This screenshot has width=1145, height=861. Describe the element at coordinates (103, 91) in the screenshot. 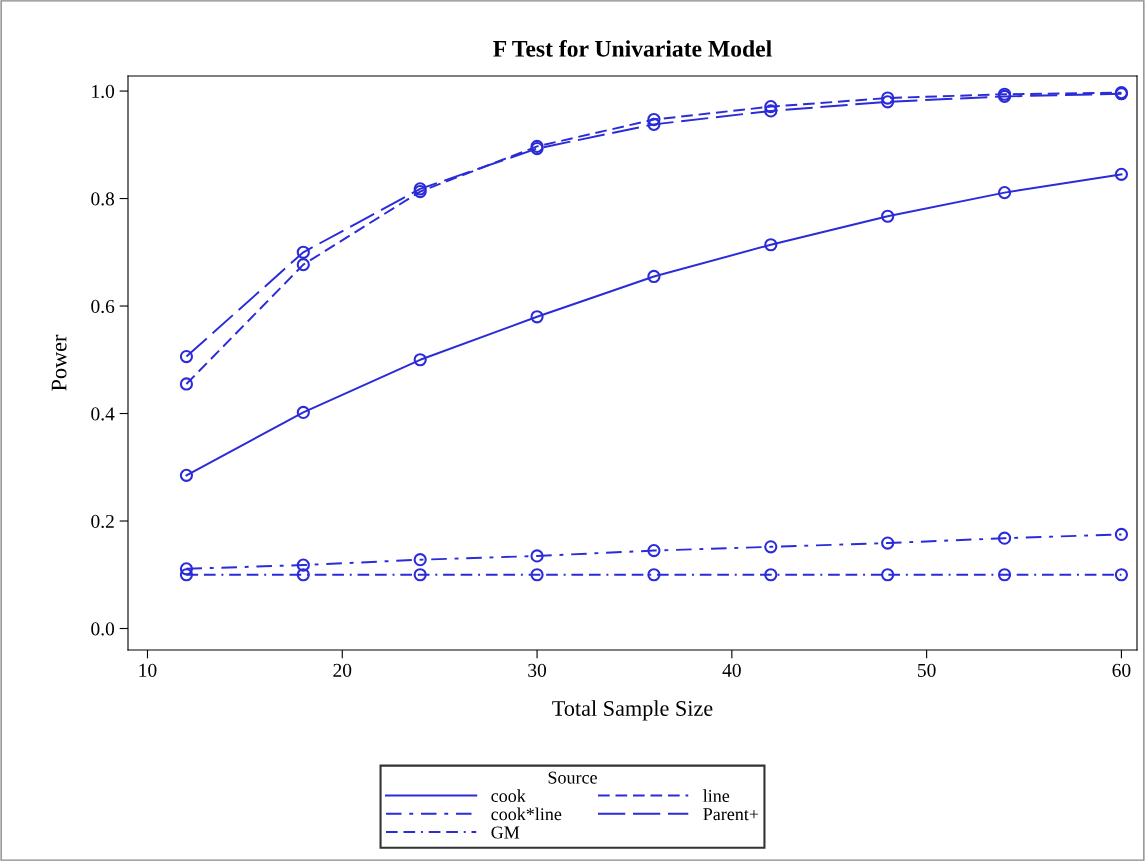

I see `y-tick-label: 1.0` at that location.